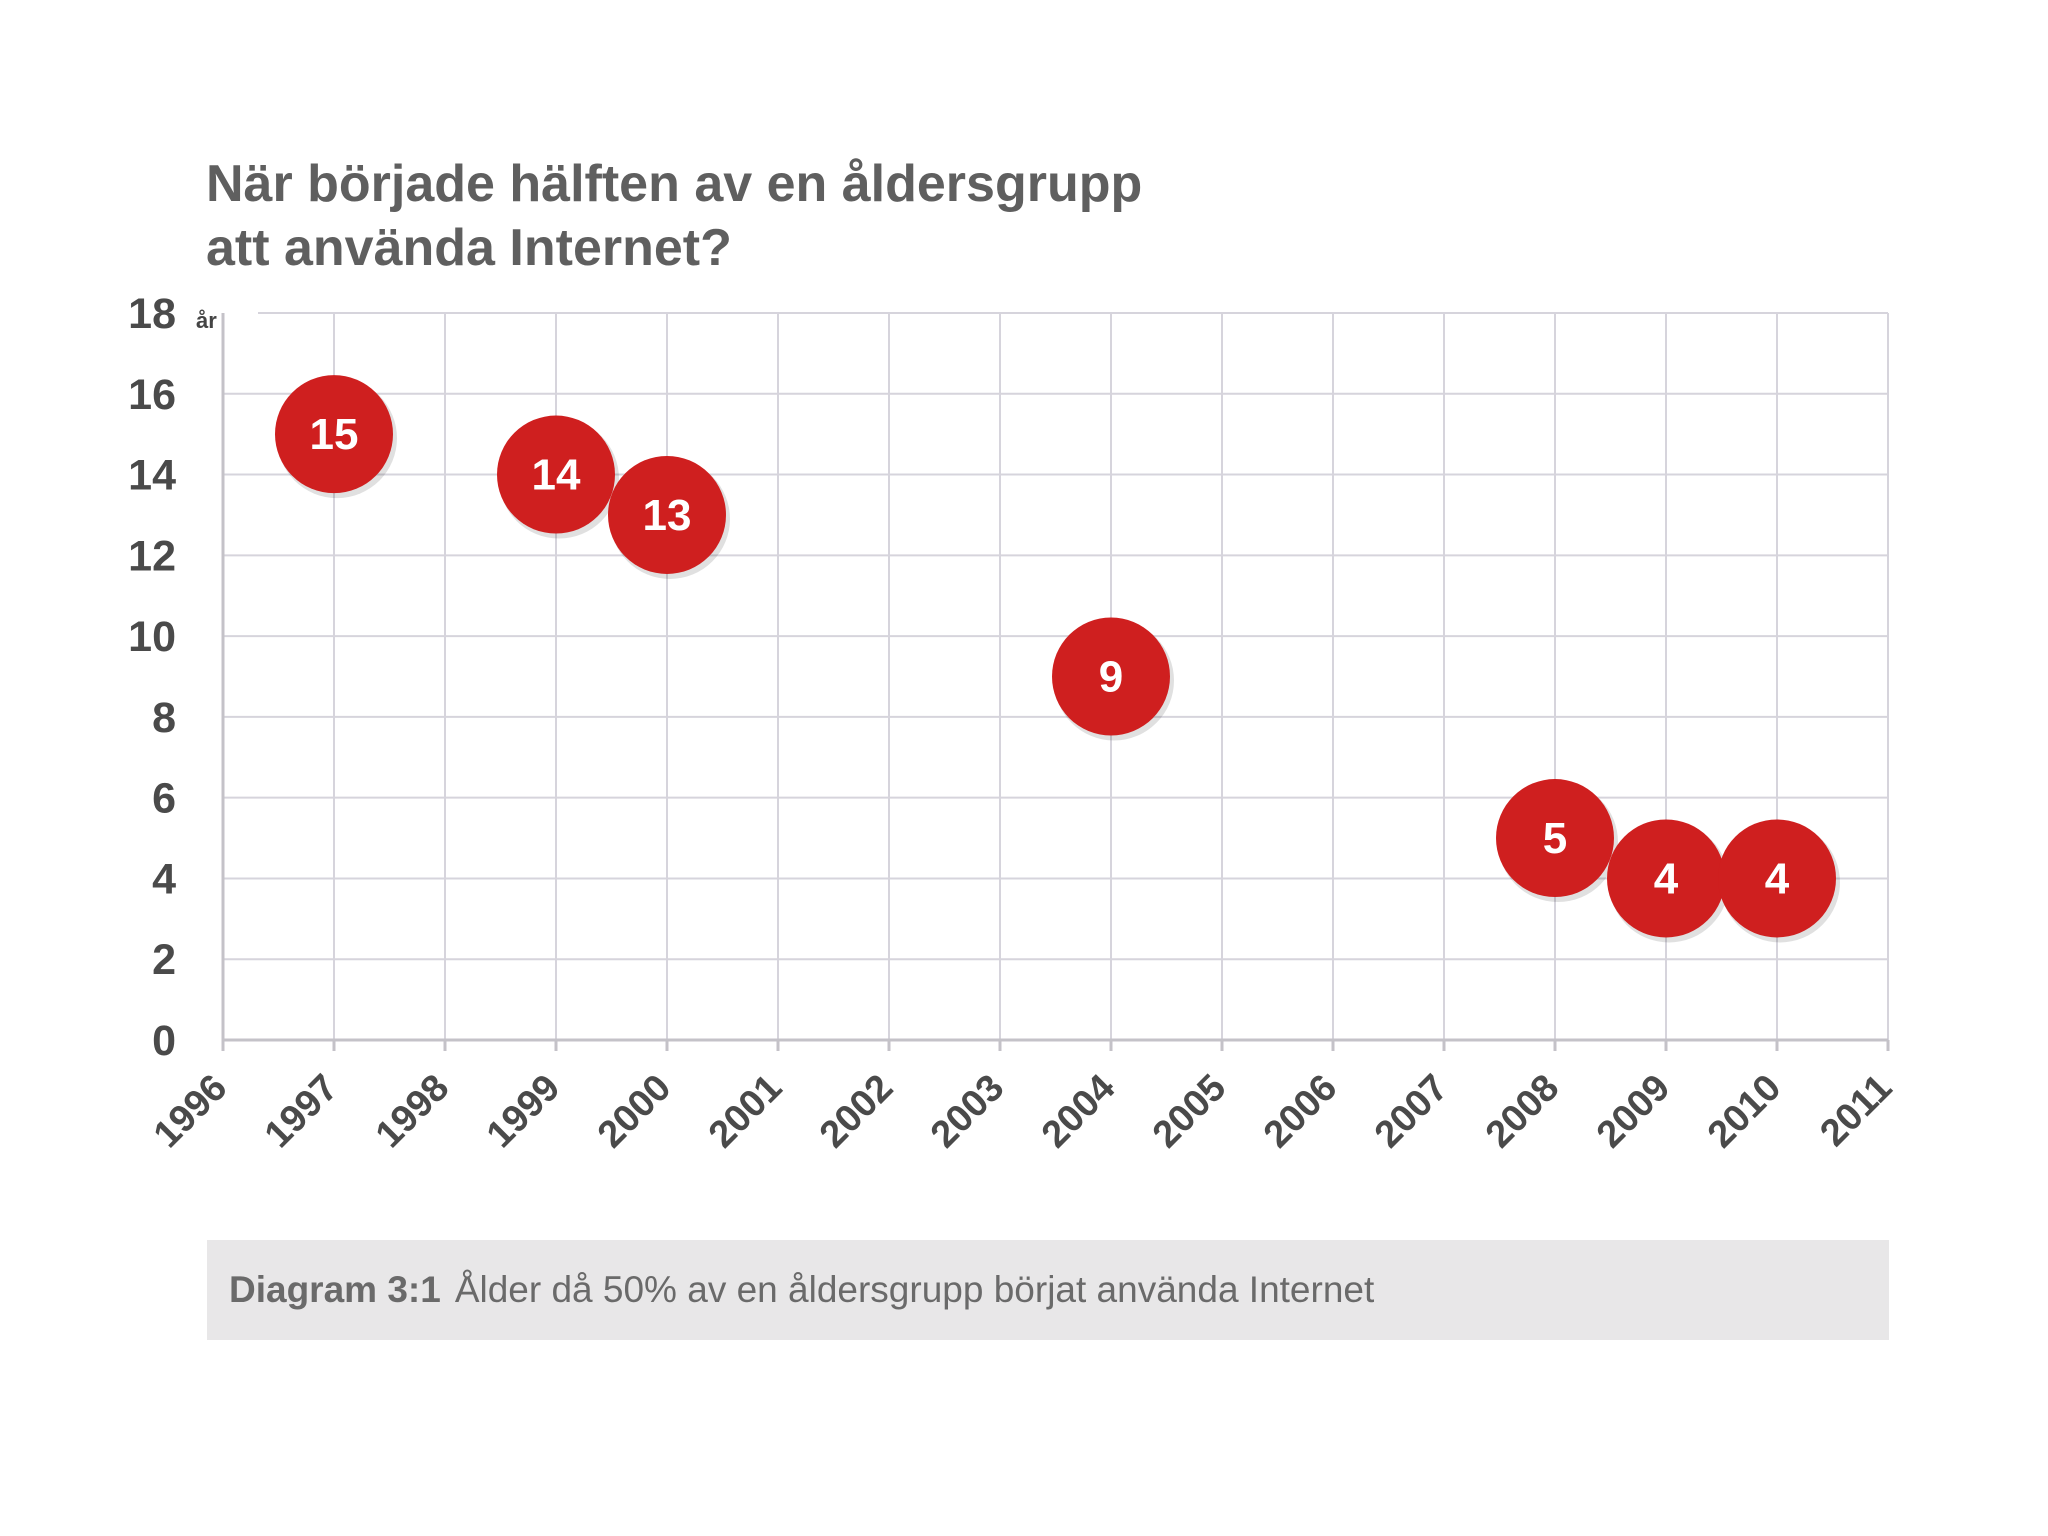  What do you see at coordinates (1522, 1111) in the screenshot?
I see `x-tick-label: 2008` at bounding box center [1522, 1111].